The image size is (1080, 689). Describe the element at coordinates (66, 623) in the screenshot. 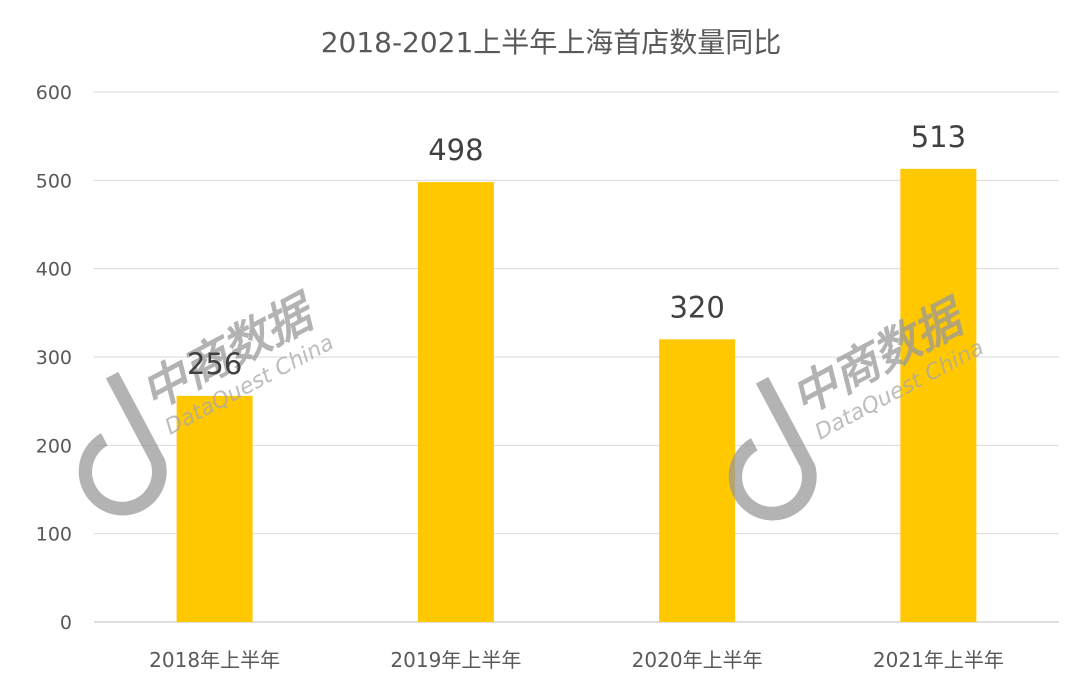

I see `y-tick-label: 0` at that location.